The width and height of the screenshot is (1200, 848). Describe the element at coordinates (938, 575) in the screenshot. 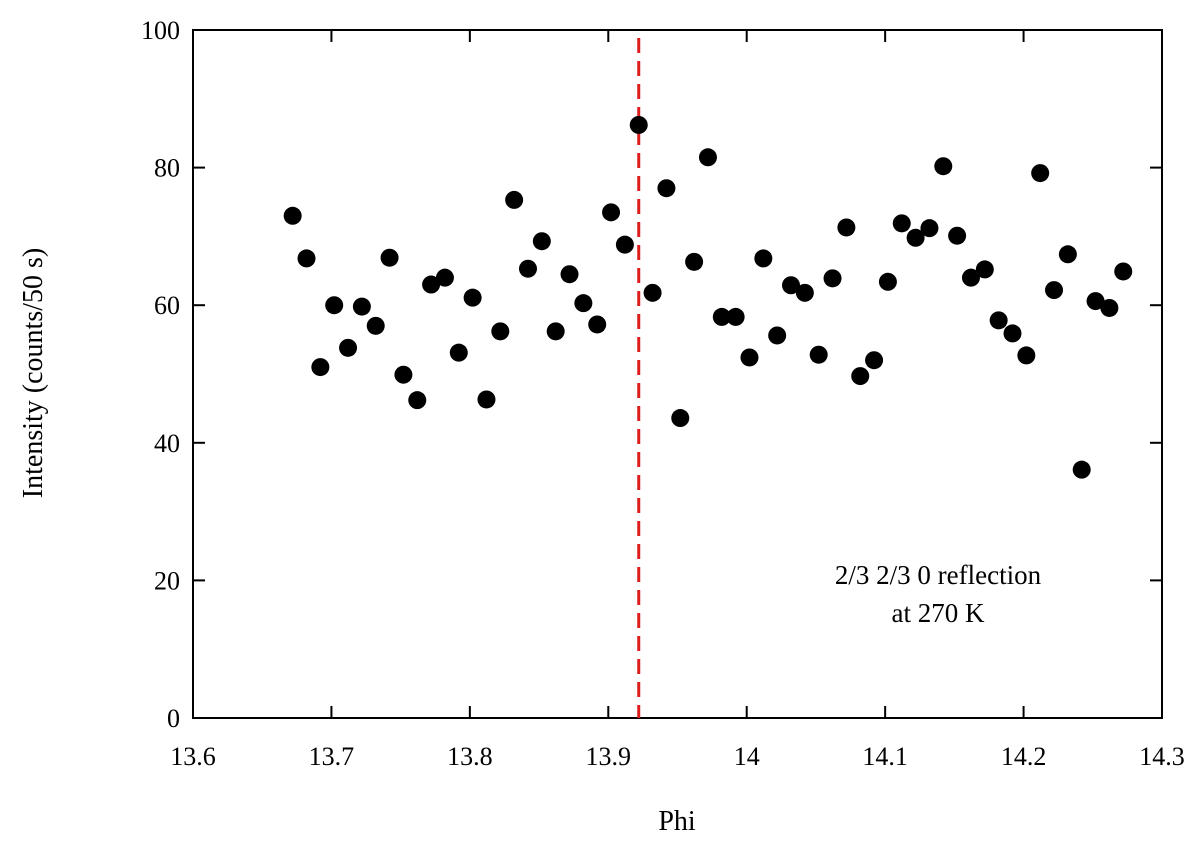

I see `annotation-line-1: 2/3 2/3 0 reflection` at that location.